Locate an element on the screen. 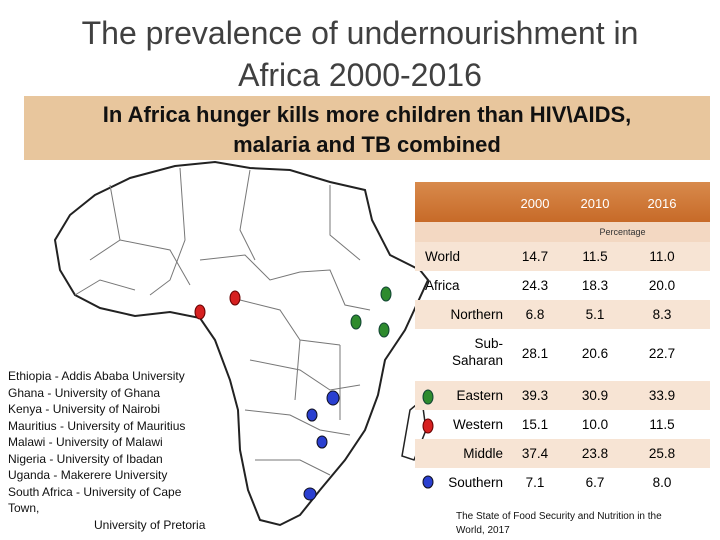 The image size is (720, 540). cell-value: 8.0 is located at coordinates (662, 482).